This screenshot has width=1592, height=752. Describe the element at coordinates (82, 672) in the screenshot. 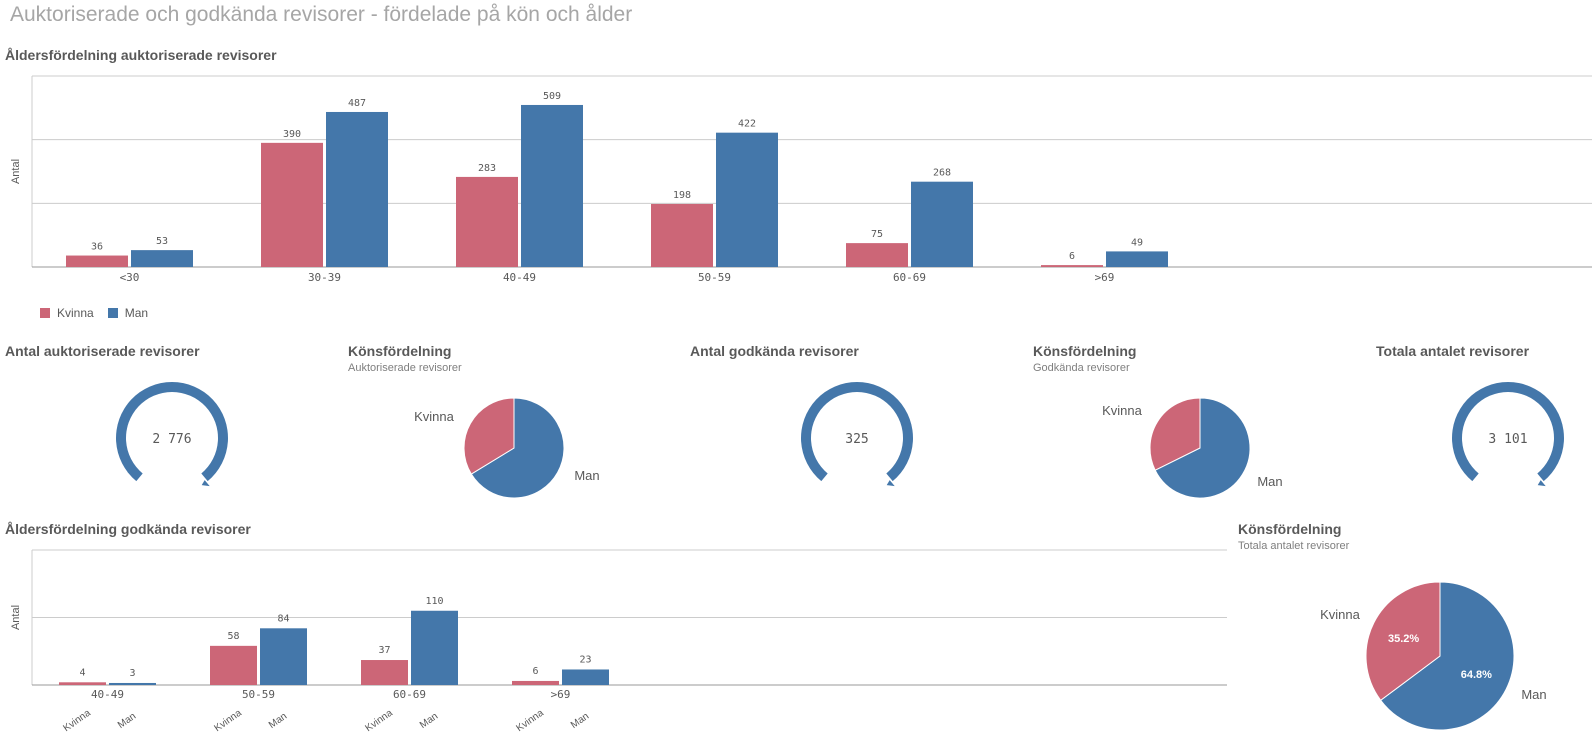

I see `data-label: 4` at that location.